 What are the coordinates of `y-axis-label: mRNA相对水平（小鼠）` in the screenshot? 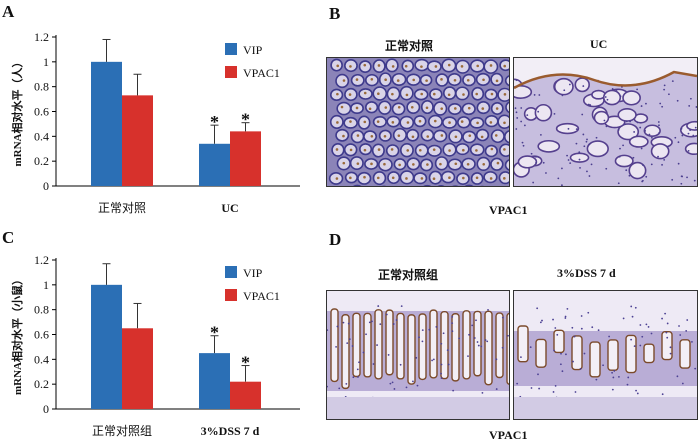 It's located at (17, 334).